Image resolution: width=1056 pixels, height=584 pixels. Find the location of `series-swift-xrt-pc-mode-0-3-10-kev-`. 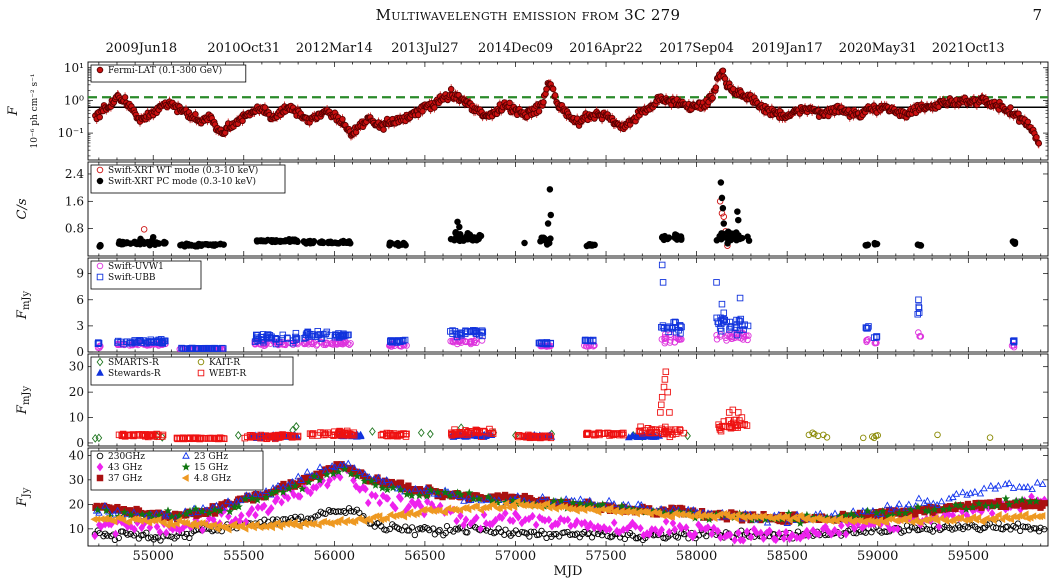

series-swift-xrt-pc-mode-0-3-10-kev- is located at coordinates (557, 214).